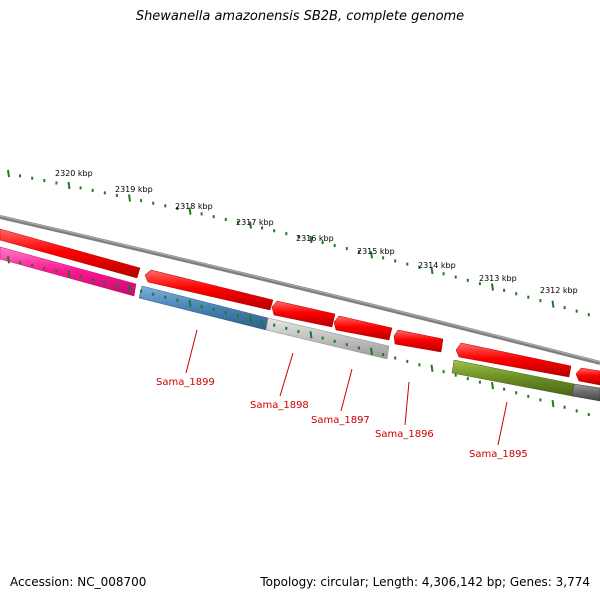 Image resolution: width=600 pixels, height=600 pixels. I want to click on accession-text: Accession: NC_008700, so click(78, 582).